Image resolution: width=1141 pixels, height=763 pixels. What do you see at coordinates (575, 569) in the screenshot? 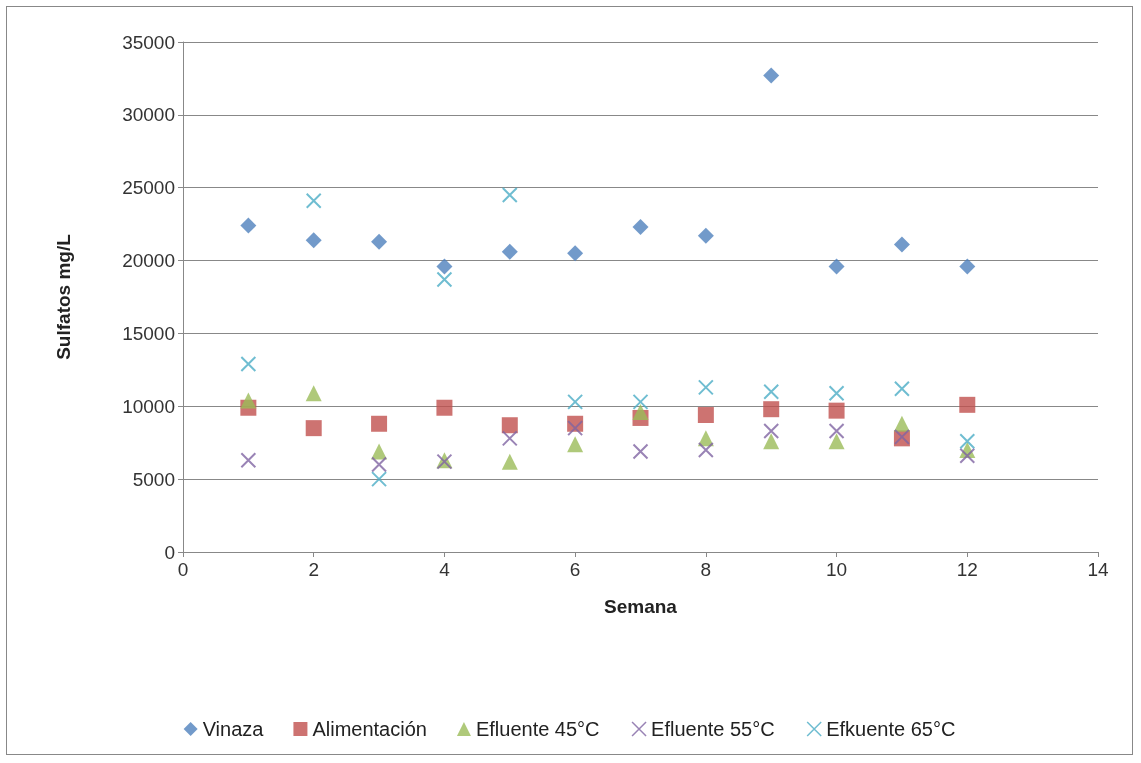
I see `x-tick-label: 6` at bounding box center [575, 569].